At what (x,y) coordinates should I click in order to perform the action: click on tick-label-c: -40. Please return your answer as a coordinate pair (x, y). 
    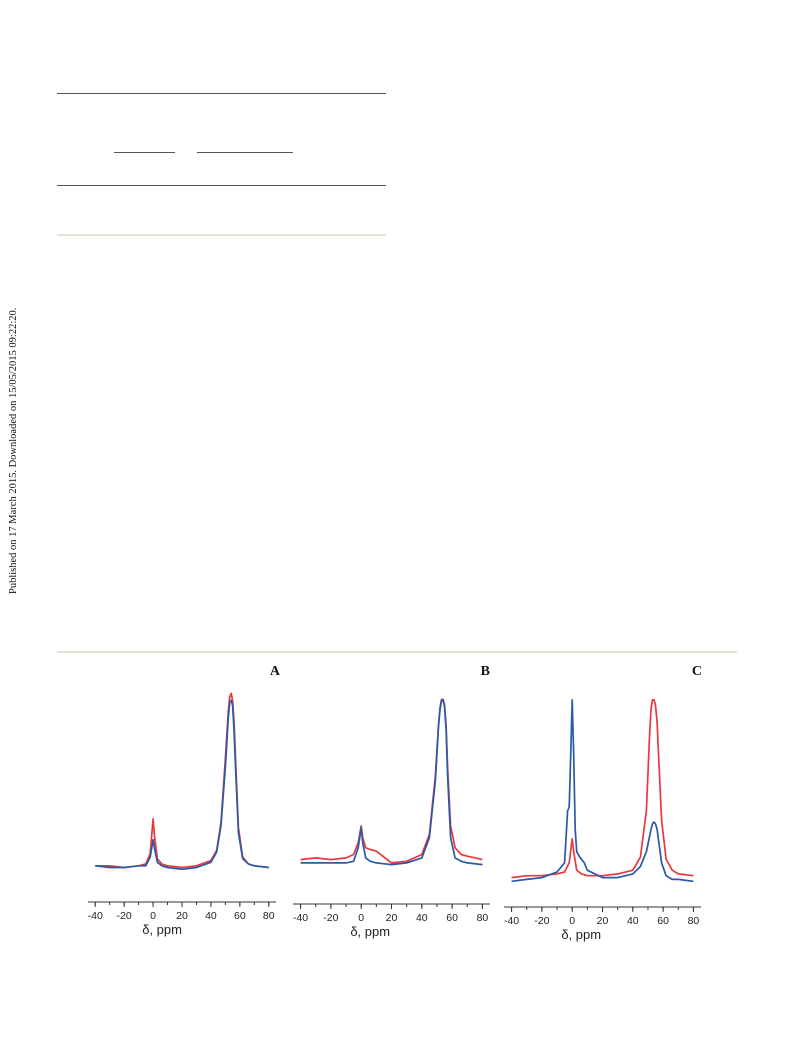
    Looking at the image, I should click on (511, 921).